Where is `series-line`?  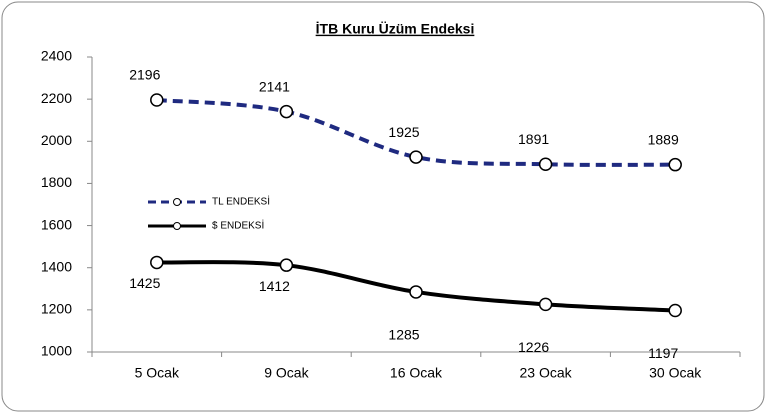
series-line is located at coordinates (416, 132).